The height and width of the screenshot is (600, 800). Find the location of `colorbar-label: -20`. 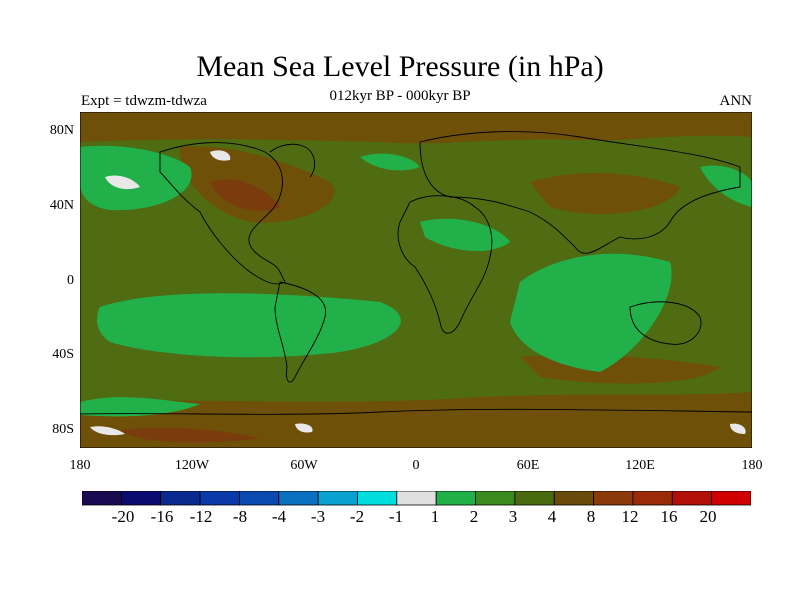

colorbar-label: -20 is located at coordinates (123, 516).